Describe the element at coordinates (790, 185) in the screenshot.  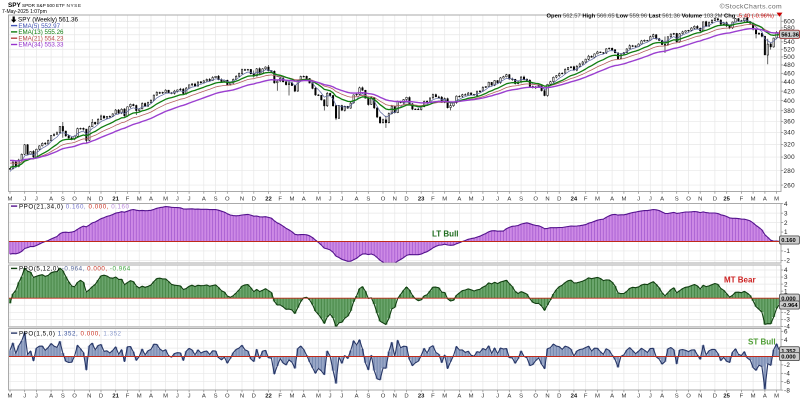
I see `svg-text: 260` at that location.